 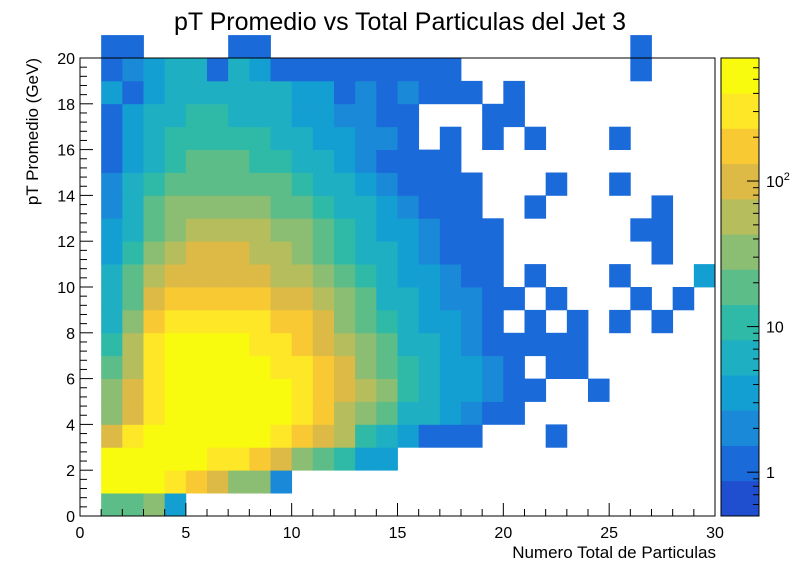 I want to click on x-axis-label: Numero Total de Particulas, so click(x=614, y=552).